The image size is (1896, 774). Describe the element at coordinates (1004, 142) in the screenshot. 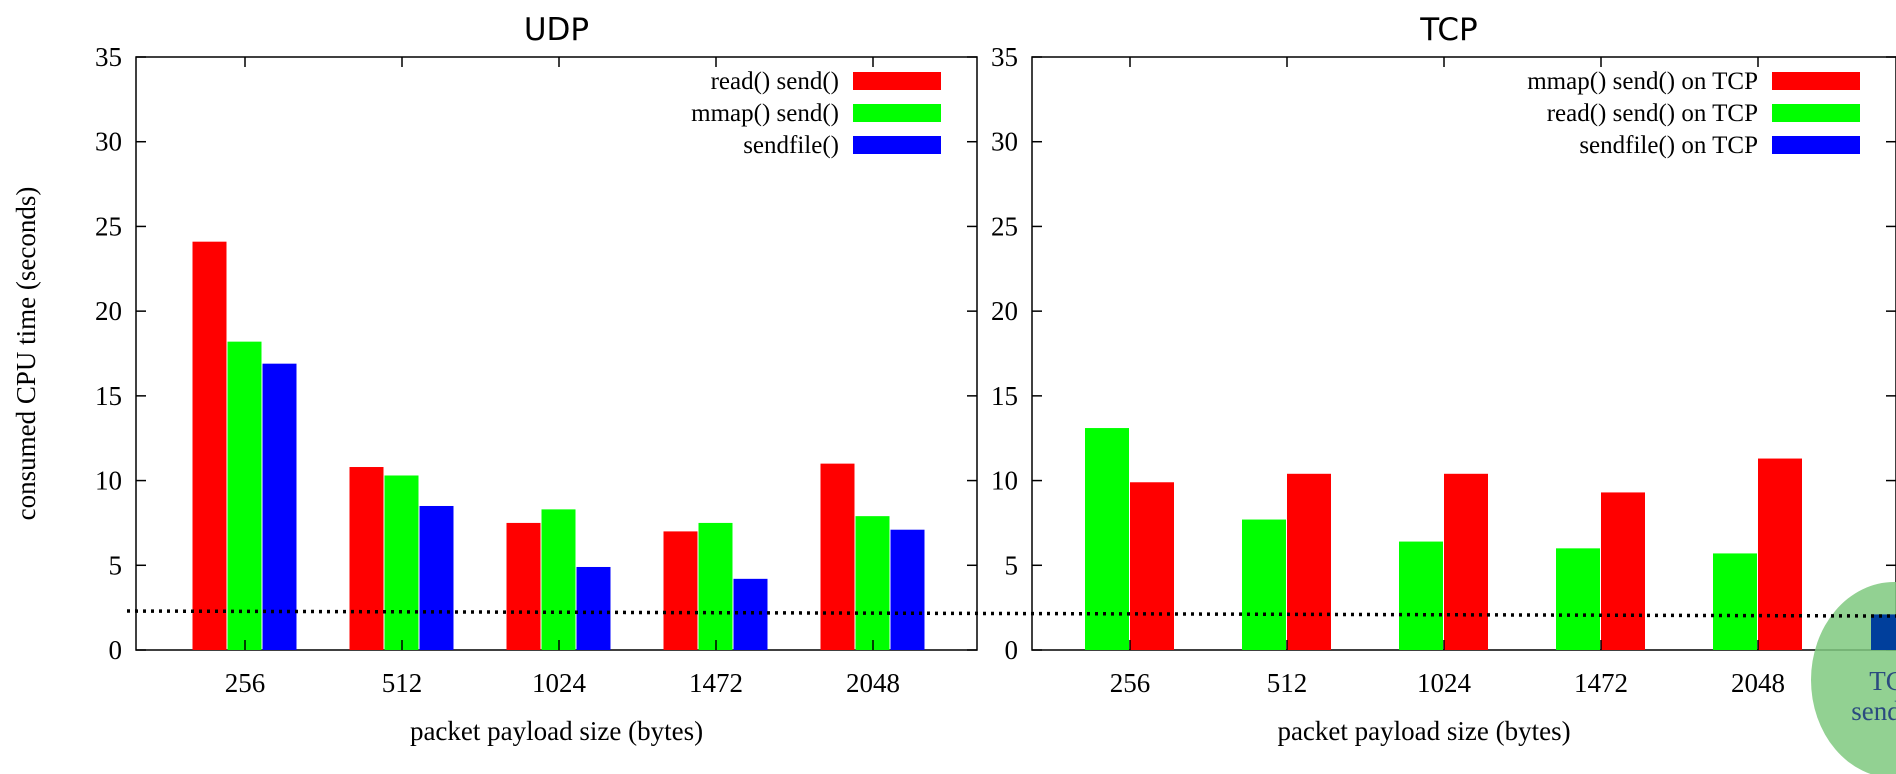

I see `tcp-ytick-label: 30` at that location.